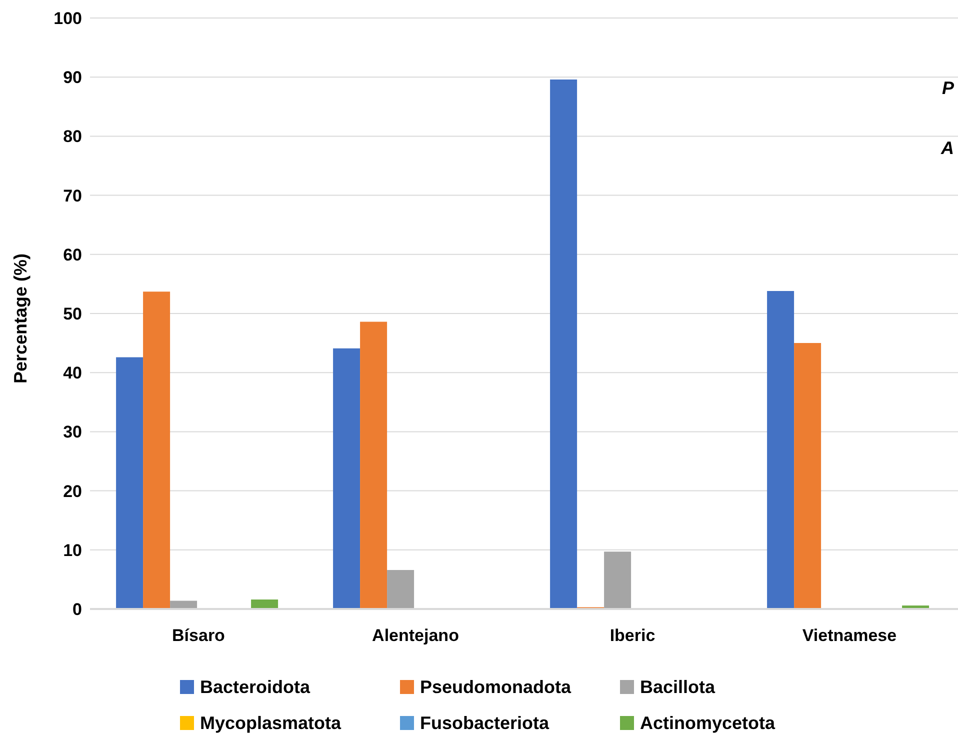  What do you see at coordinates (72, 314) in the screenshot?
I see `y-tick-label: 50` at bounding box center [72, 314].